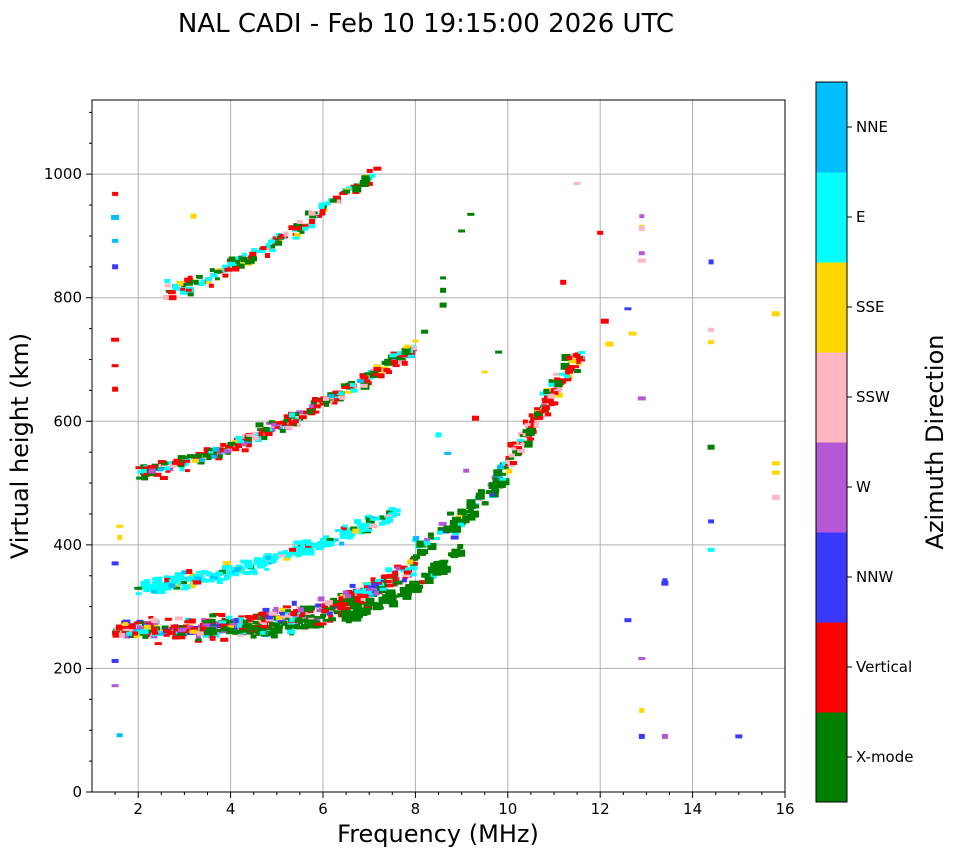 The width and height of the screenshot is (958, 857). I want to click on colorbar-frame, so click(831, 442).